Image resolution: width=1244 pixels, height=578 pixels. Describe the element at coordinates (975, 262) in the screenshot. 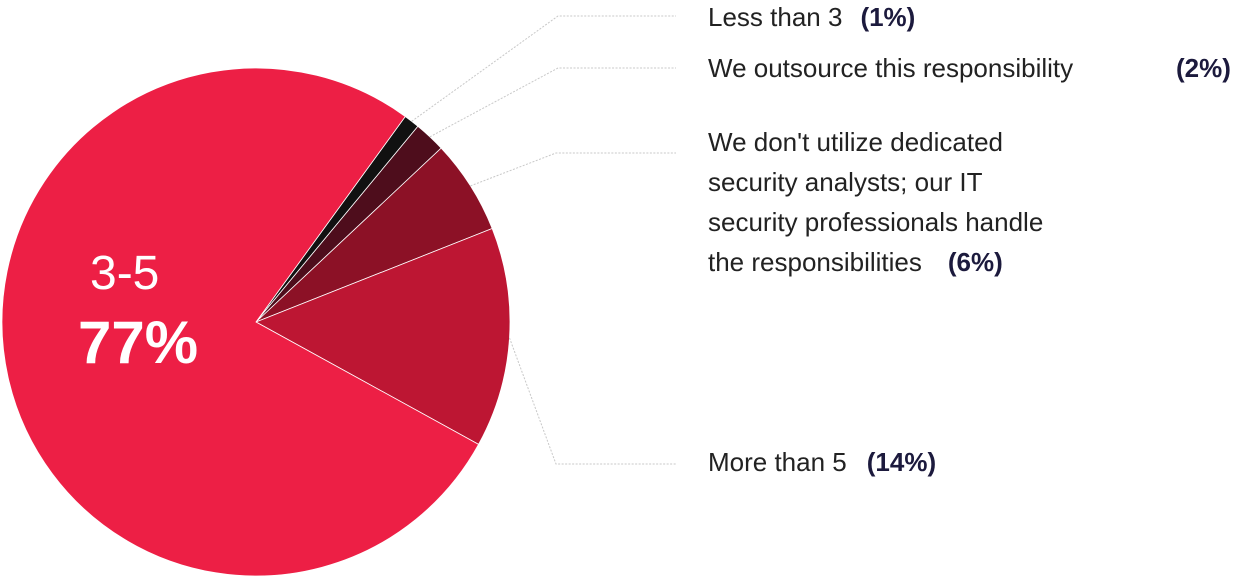

I see `legend-no-dedicated-pct: (6%)` at that location.